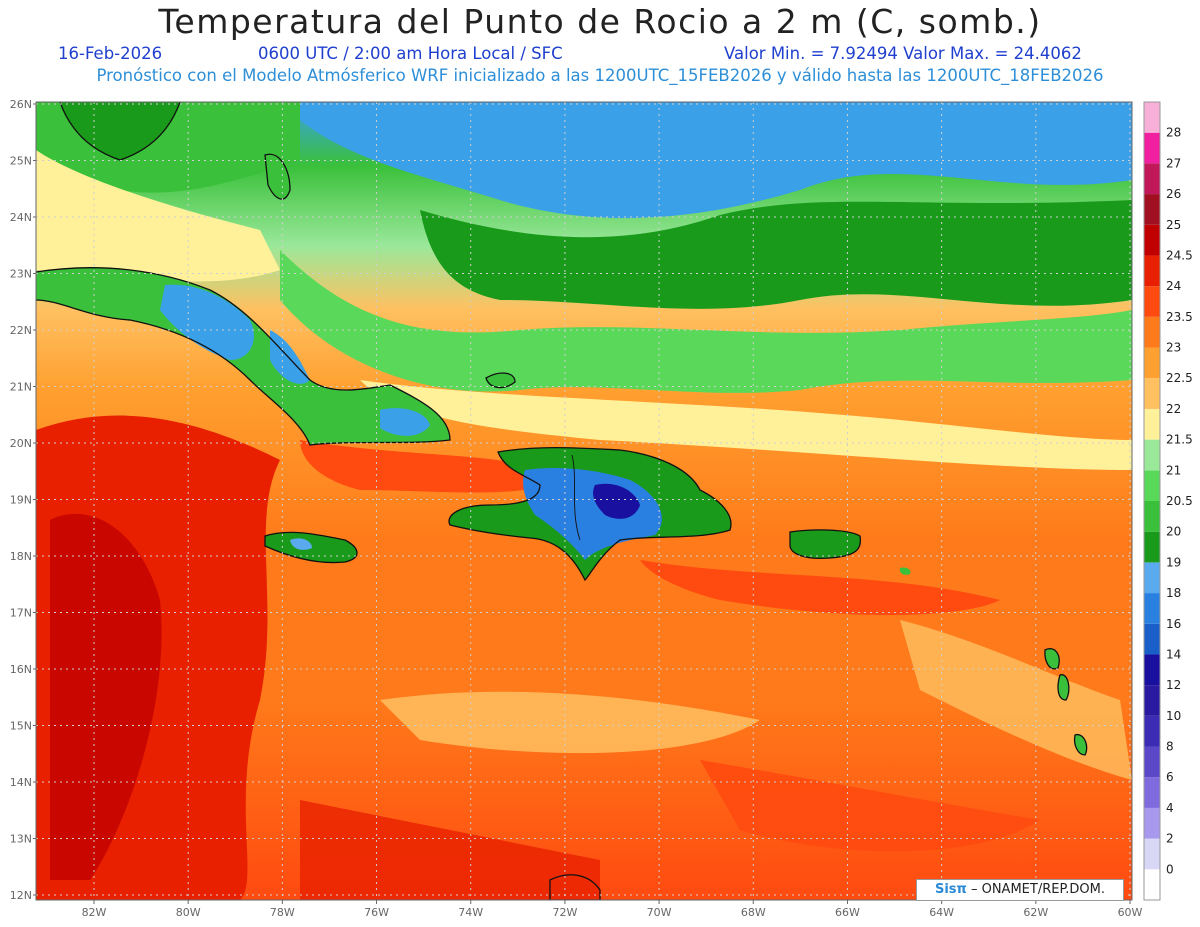  I want to click on colorbar-label-25: 25, so click(1173, 225).